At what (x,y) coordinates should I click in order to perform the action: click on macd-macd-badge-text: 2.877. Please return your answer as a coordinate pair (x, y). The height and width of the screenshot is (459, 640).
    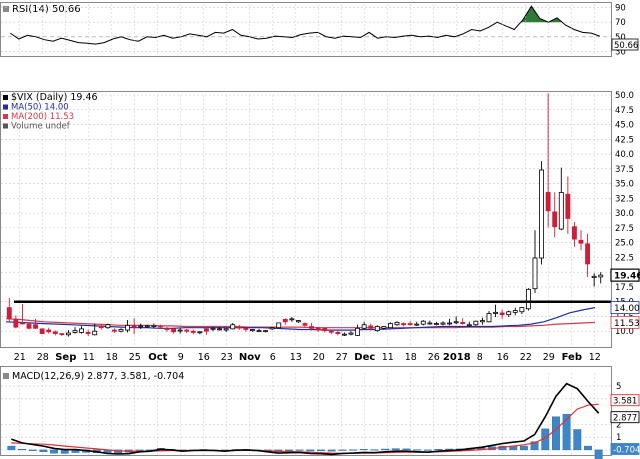
    Looking at the image, I should click on (625, 419).